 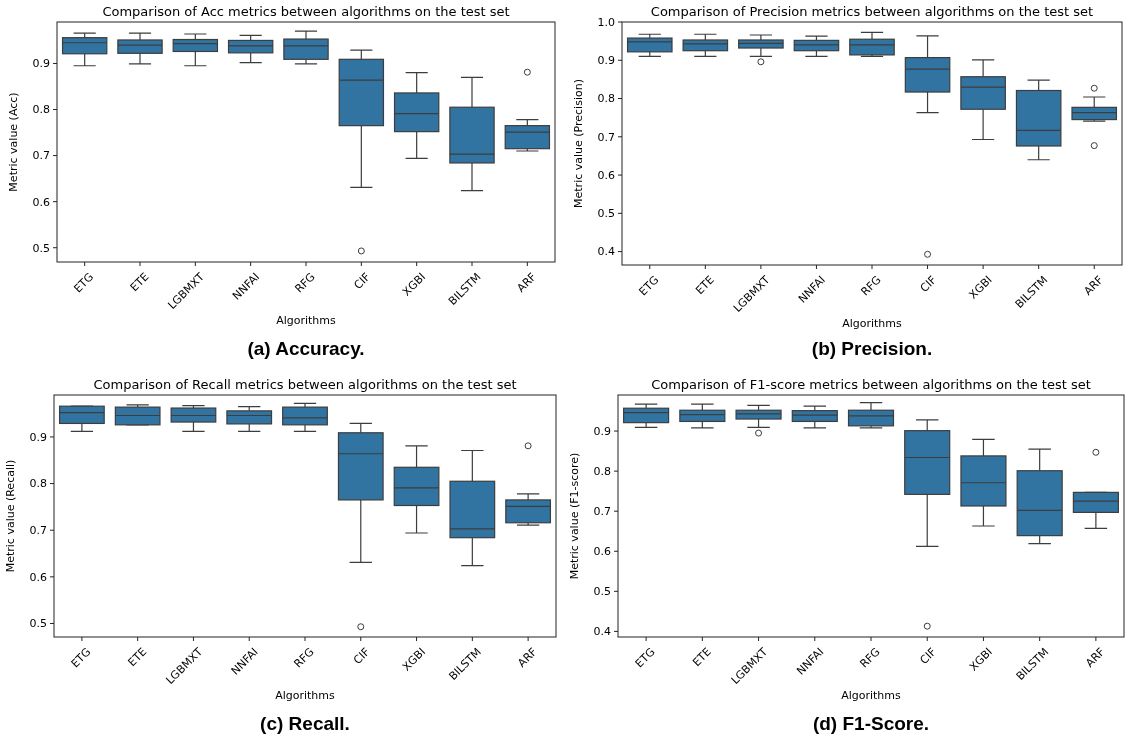 I want to click on chart-title: Comparison of F1-score metrics between algorithms on the test set, so click(x=871, y=384).